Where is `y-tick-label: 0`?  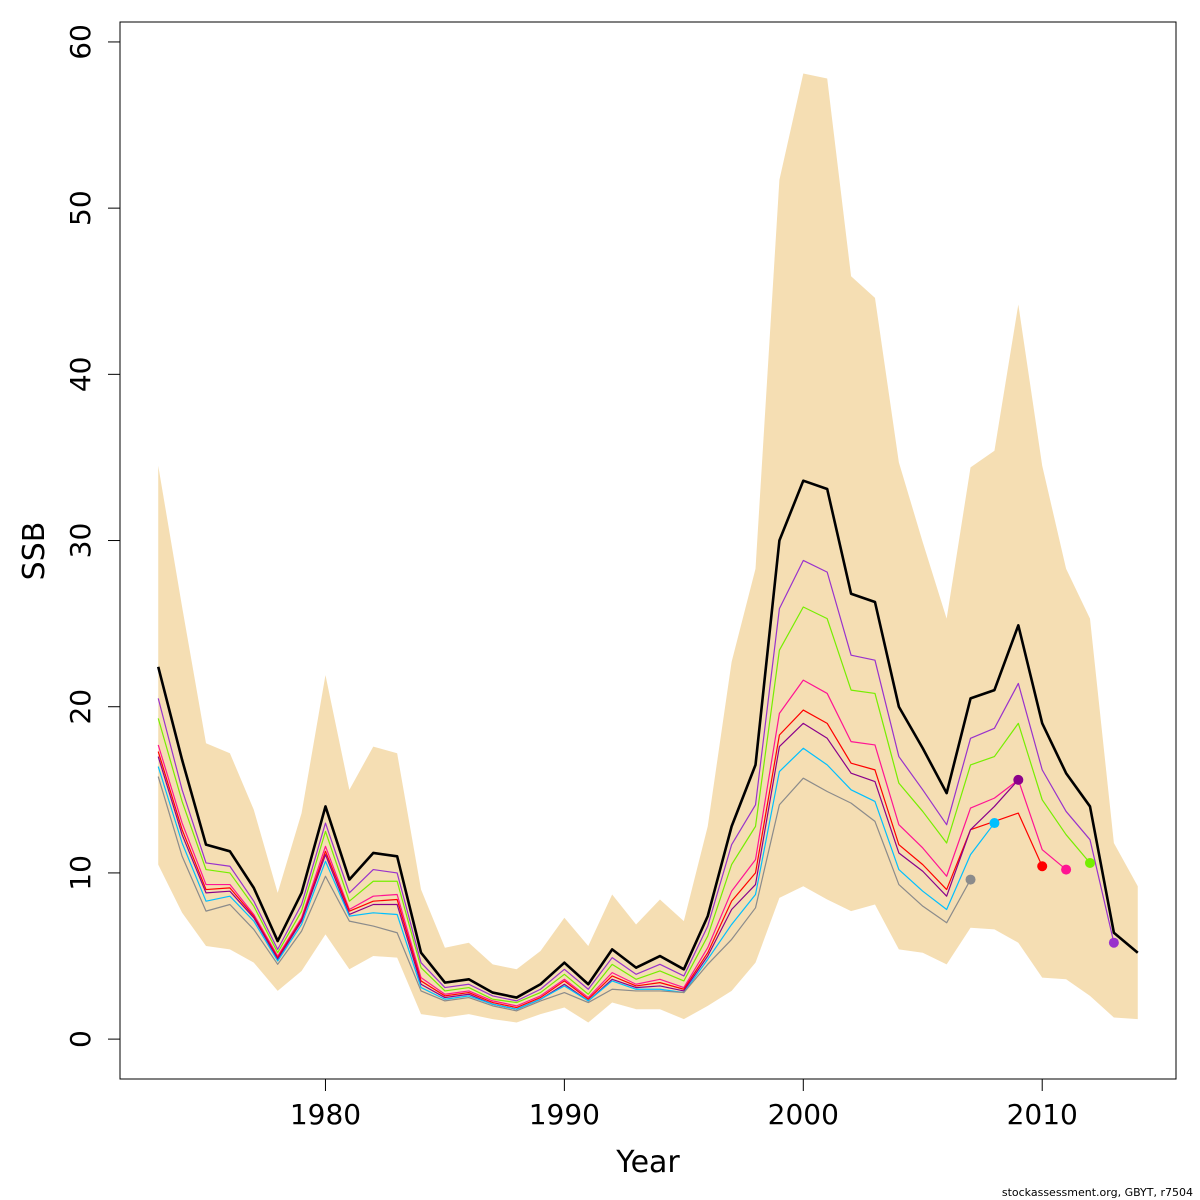 y-tick-label: 0 is located at coordinates (80, 1039).